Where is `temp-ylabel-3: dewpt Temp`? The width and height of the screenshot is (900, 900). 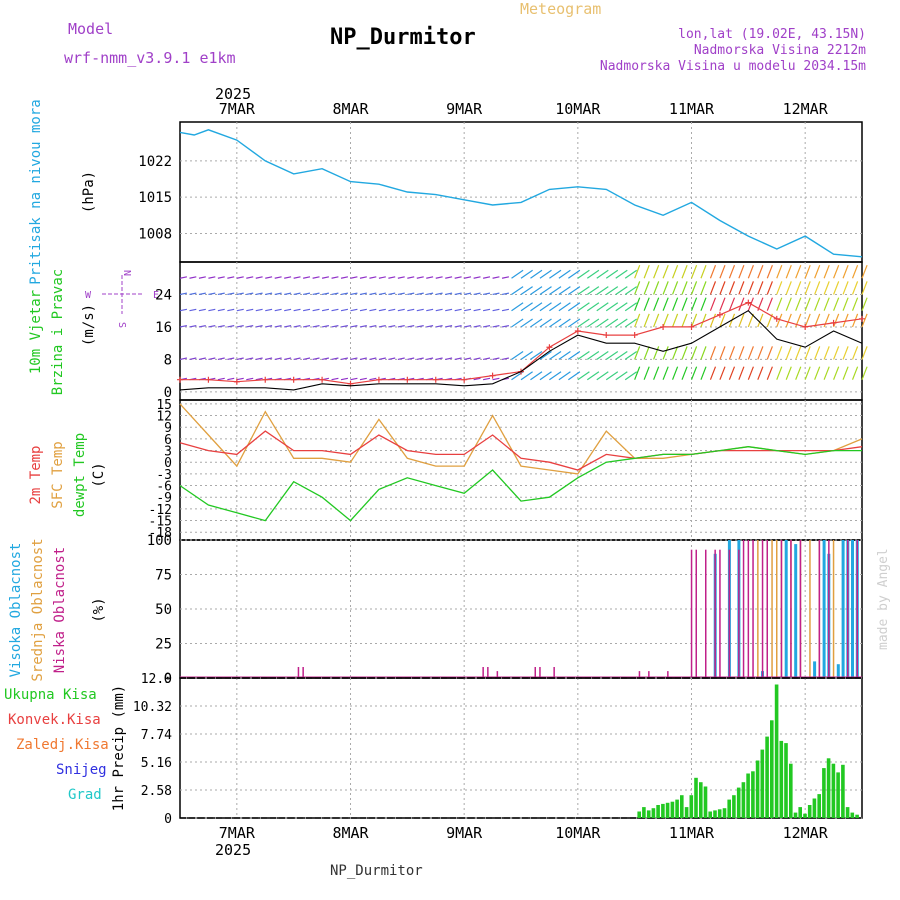 temp-ylabel-3: dewpt Temp is located at coordinates (80, 475).